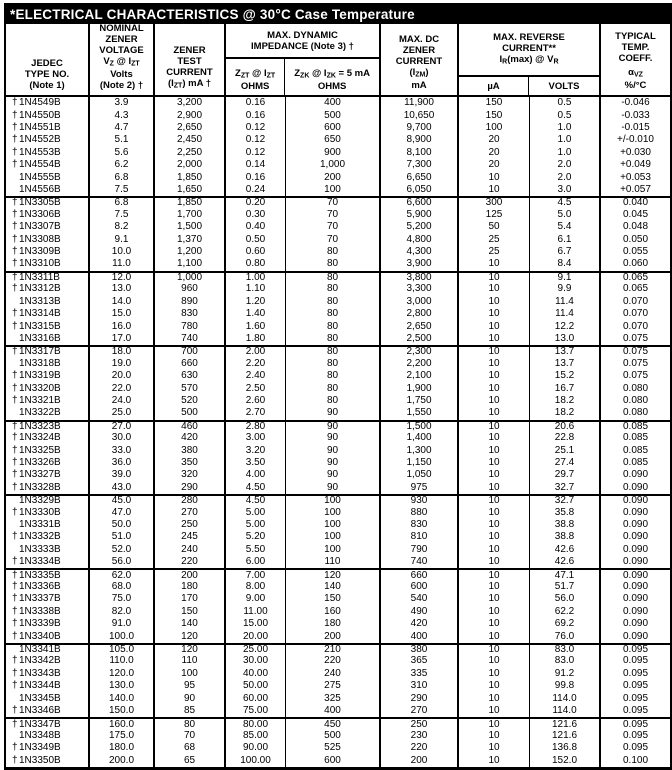 The image size is (672, 770). I want to click on zener-voltage-volts: 6.8, so click(122, 177).